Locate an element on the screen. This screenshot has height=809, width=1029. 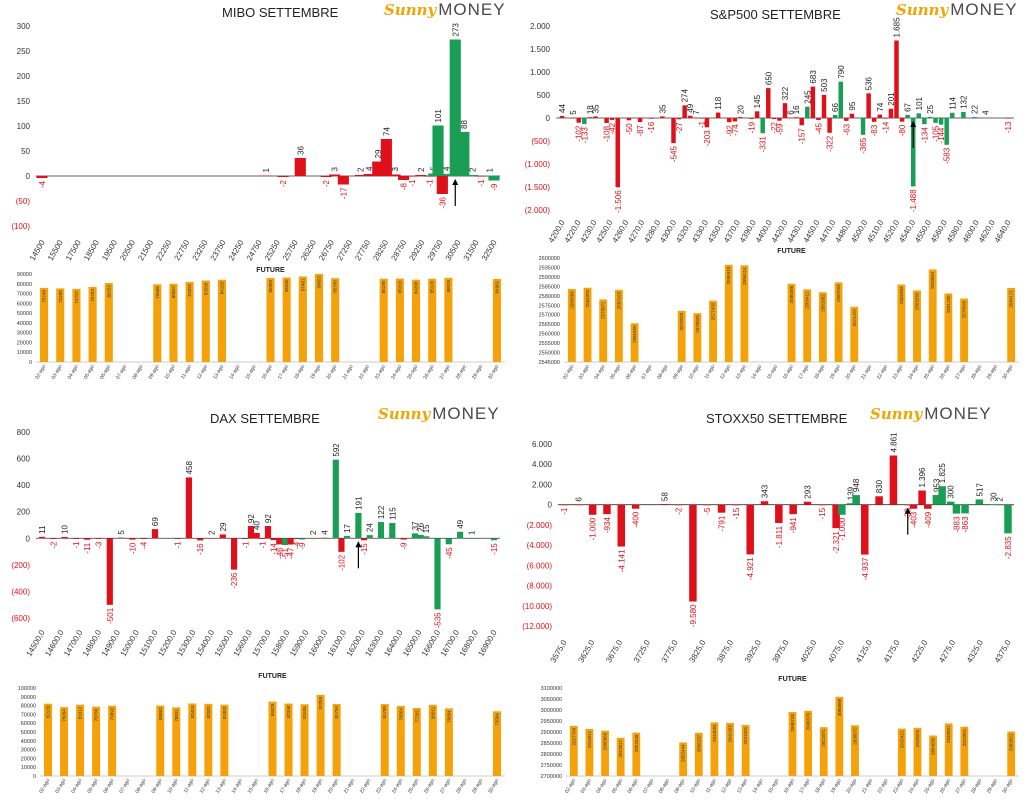
future-x-tick-label: 24-ago is located at coordinates (913, 372).